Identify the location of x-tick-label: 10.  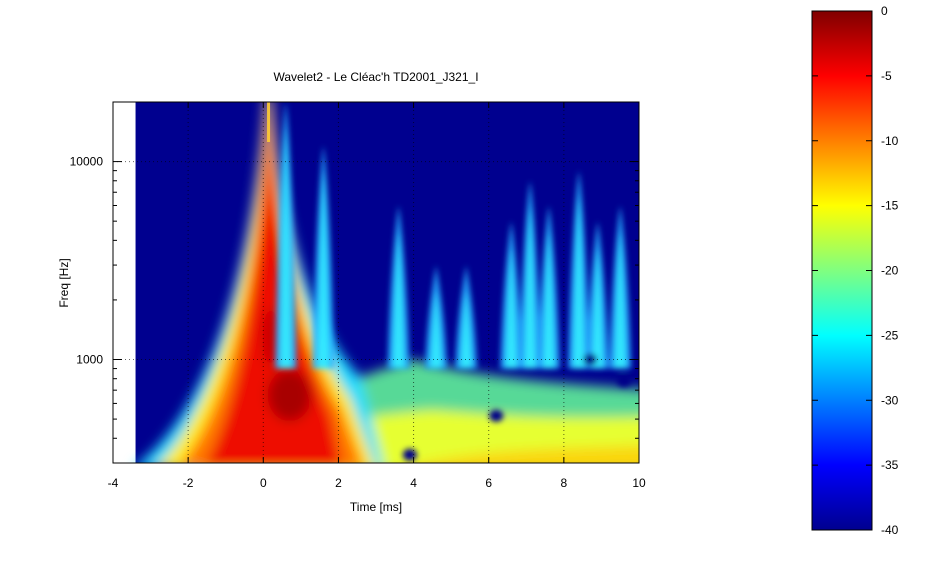
(639, 483).